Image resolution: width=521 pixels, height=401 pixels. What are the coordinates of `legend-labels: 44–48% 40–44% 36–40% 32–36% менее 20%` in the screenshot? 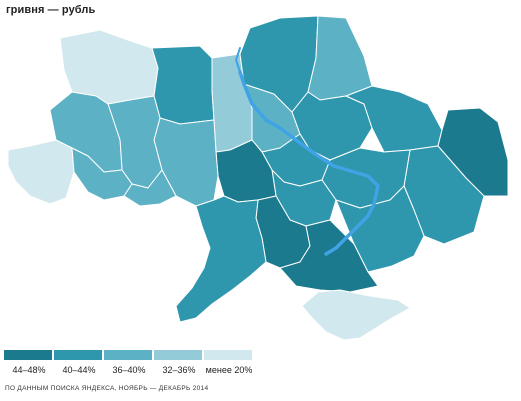 It's located at (130, 372).